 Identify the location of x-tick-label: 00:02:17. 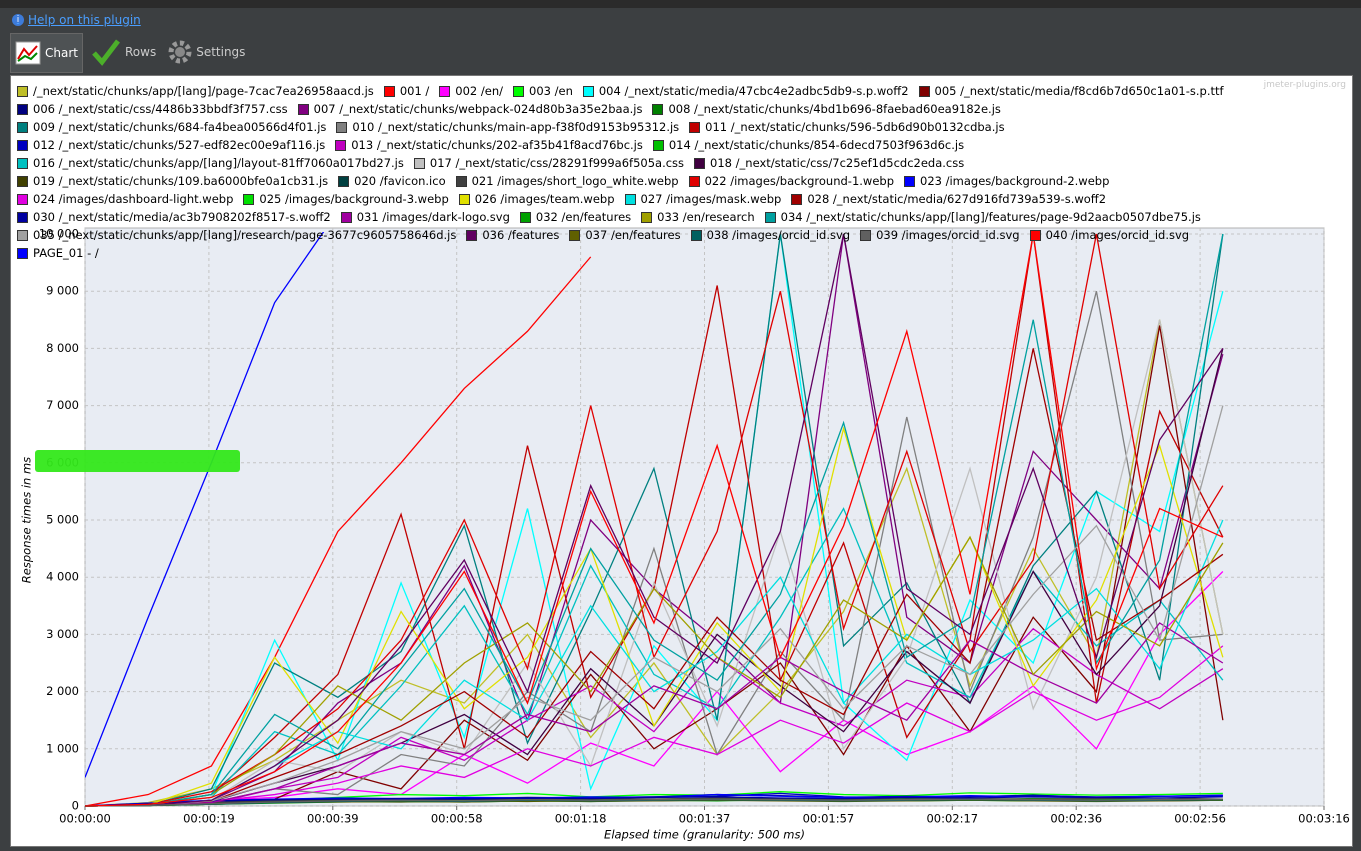
(952, 819).